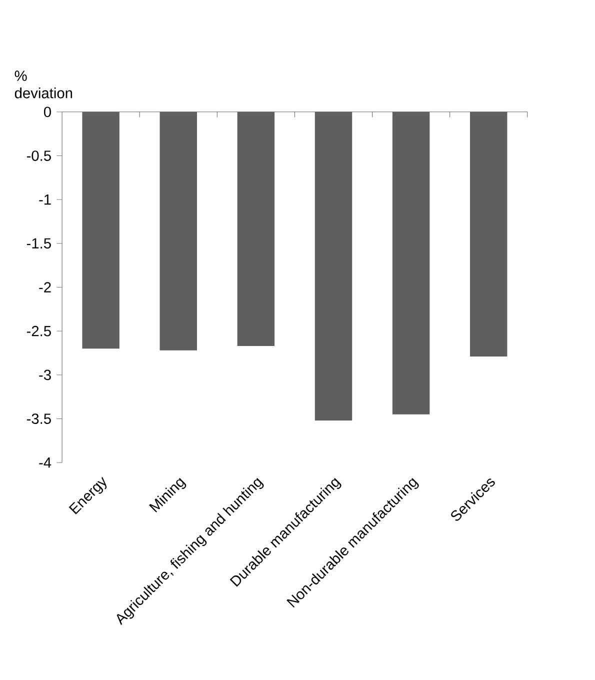 This screenshot has height=680, width=595. Describe the element at coordinates (45, 463) in the screenshot. I see `y-tick-label: -4` at that location.